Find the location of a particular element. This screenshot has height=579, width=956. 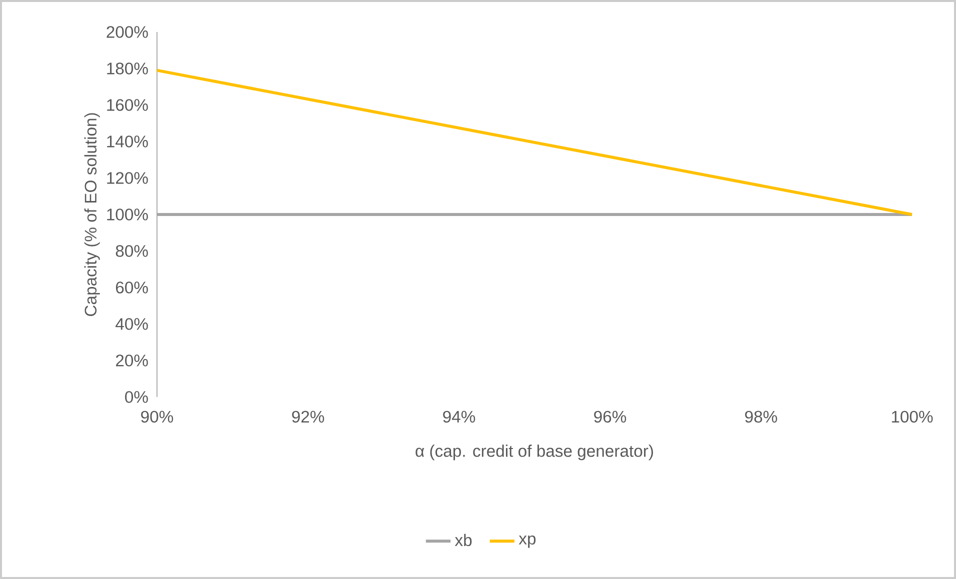

x-tick-label: 90% is located at coordinates (157, 416).